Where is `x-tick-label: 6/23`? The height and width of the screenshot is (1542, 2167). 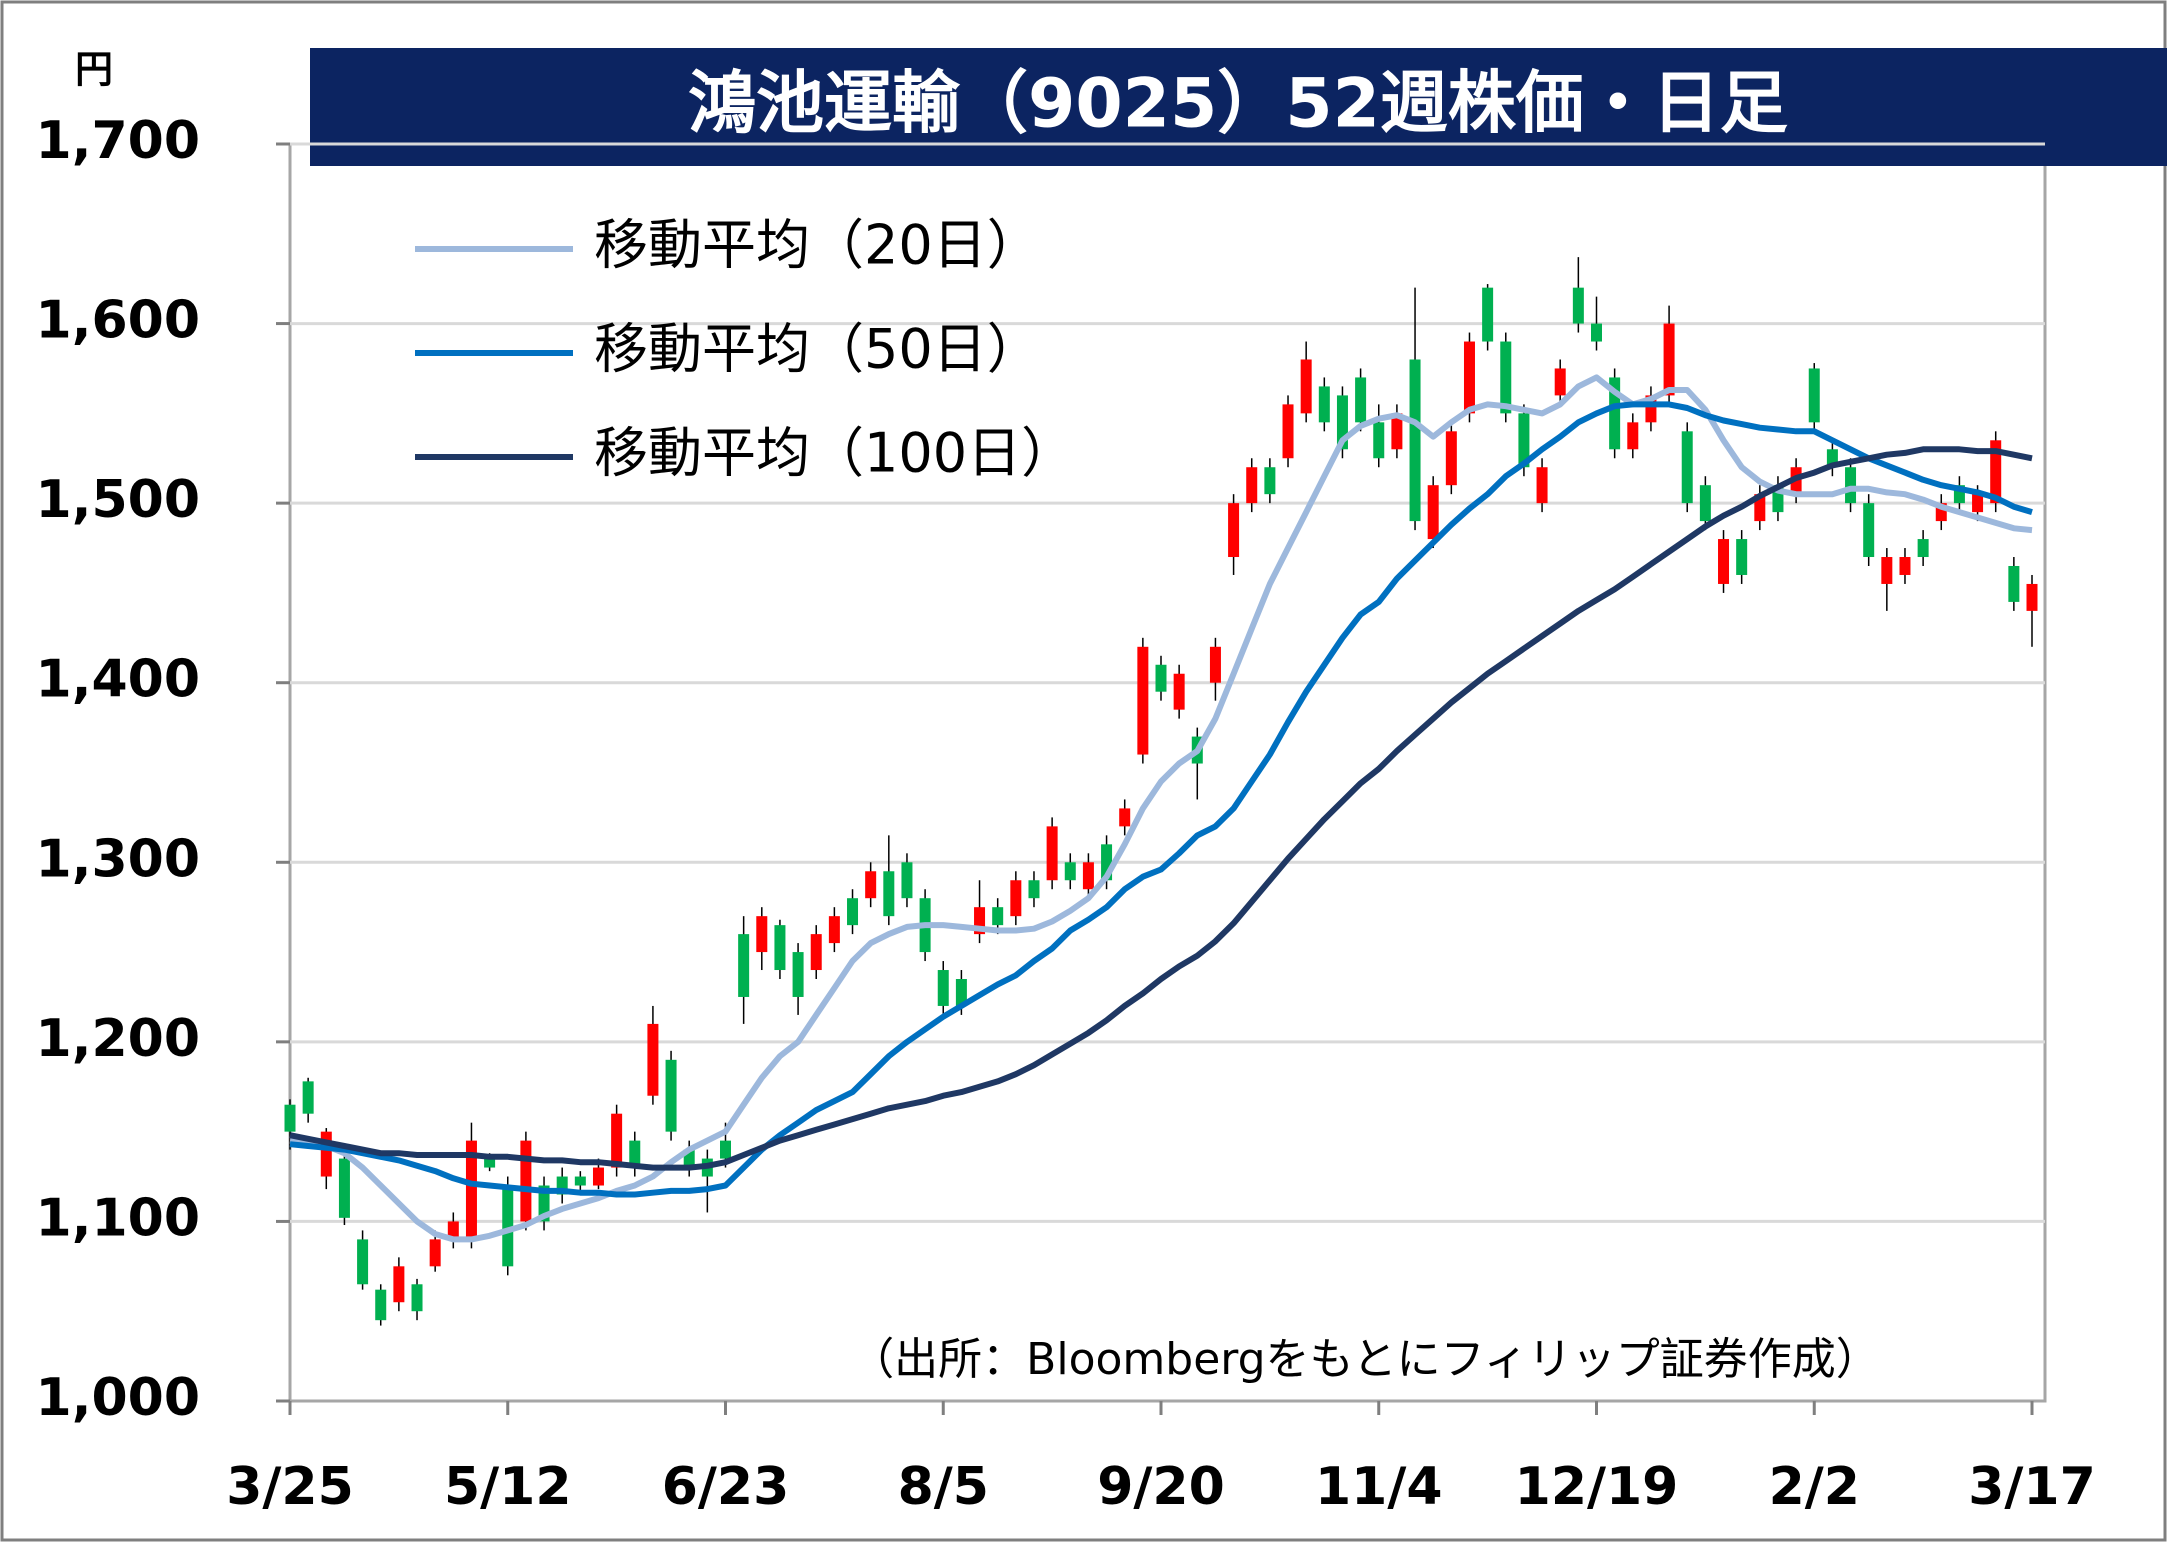 x-tick-label: 6/23 is located at coordinates (726, 1487).